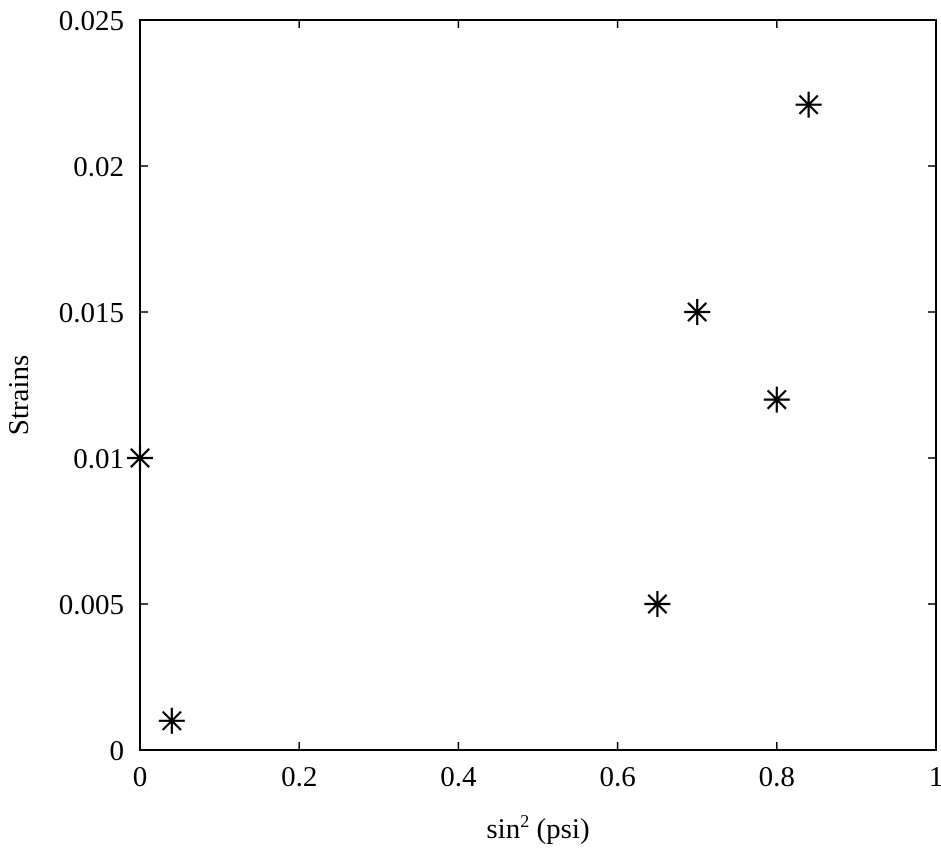 The width and height of the screenshot is (941, 851). What do you see at coordinates (497, 605) in the screenshot?
I see `y-tick: 0.005` at bounding box center [497, 605].